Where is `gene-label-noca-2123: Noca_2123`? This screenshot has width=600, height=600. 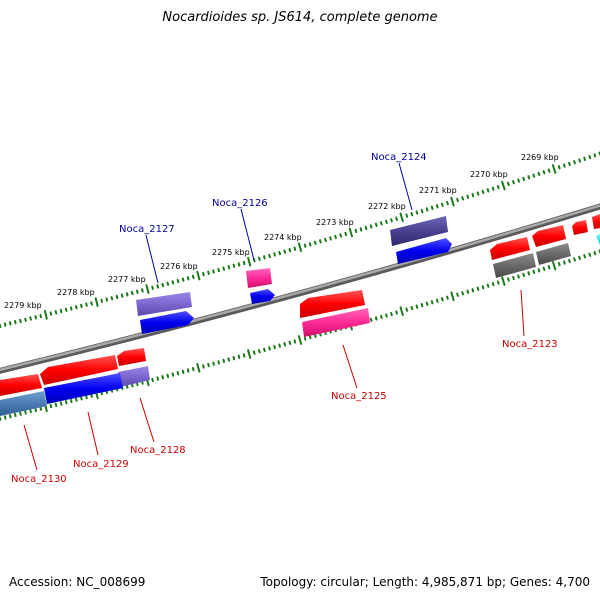
gene-label-noca-2123: Noca_2123 is located at coordinates (530, 344).